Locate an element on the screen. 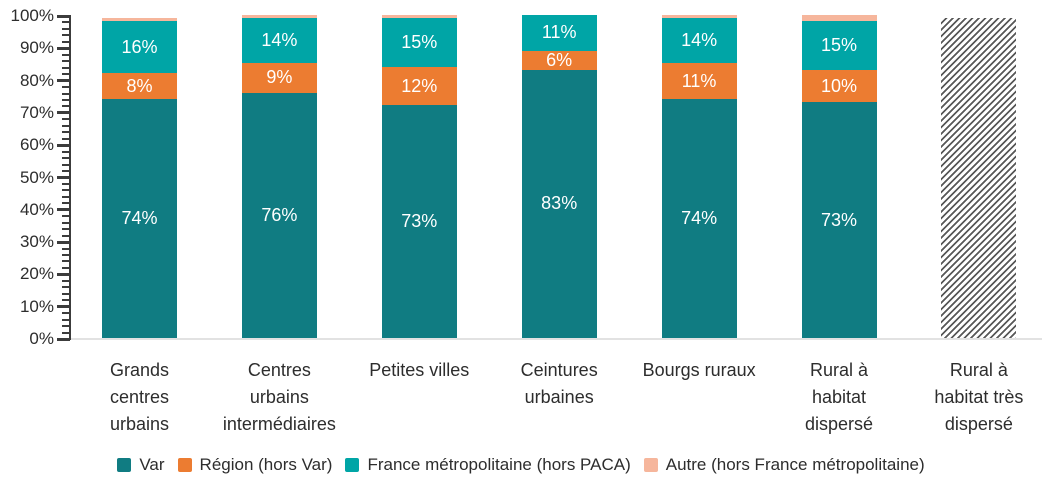 The width and height of the screenshot is (1042, 493). category-label-line: Ceintures is located at coordinates (559, 370).